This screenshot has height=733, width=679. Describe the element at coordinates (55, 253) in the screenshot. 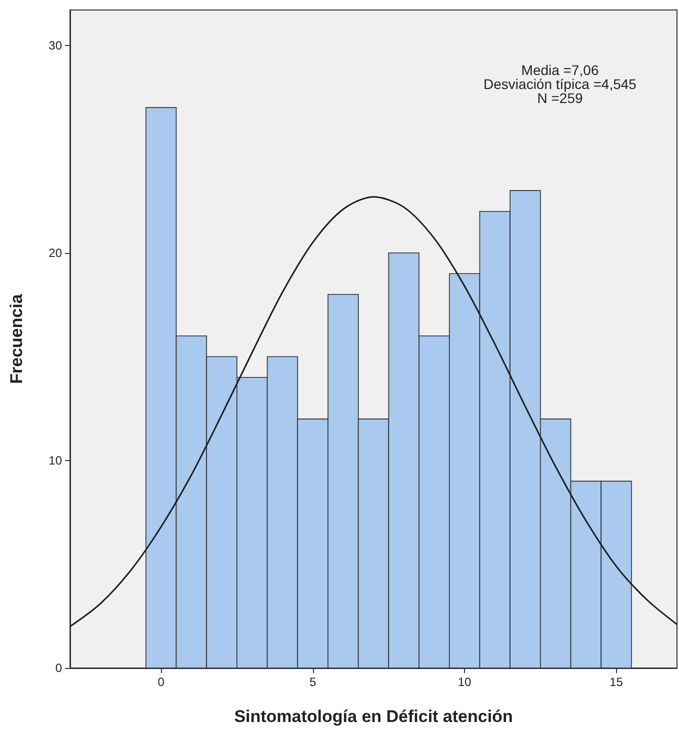

I see `y-tick-label: 20` at that location.